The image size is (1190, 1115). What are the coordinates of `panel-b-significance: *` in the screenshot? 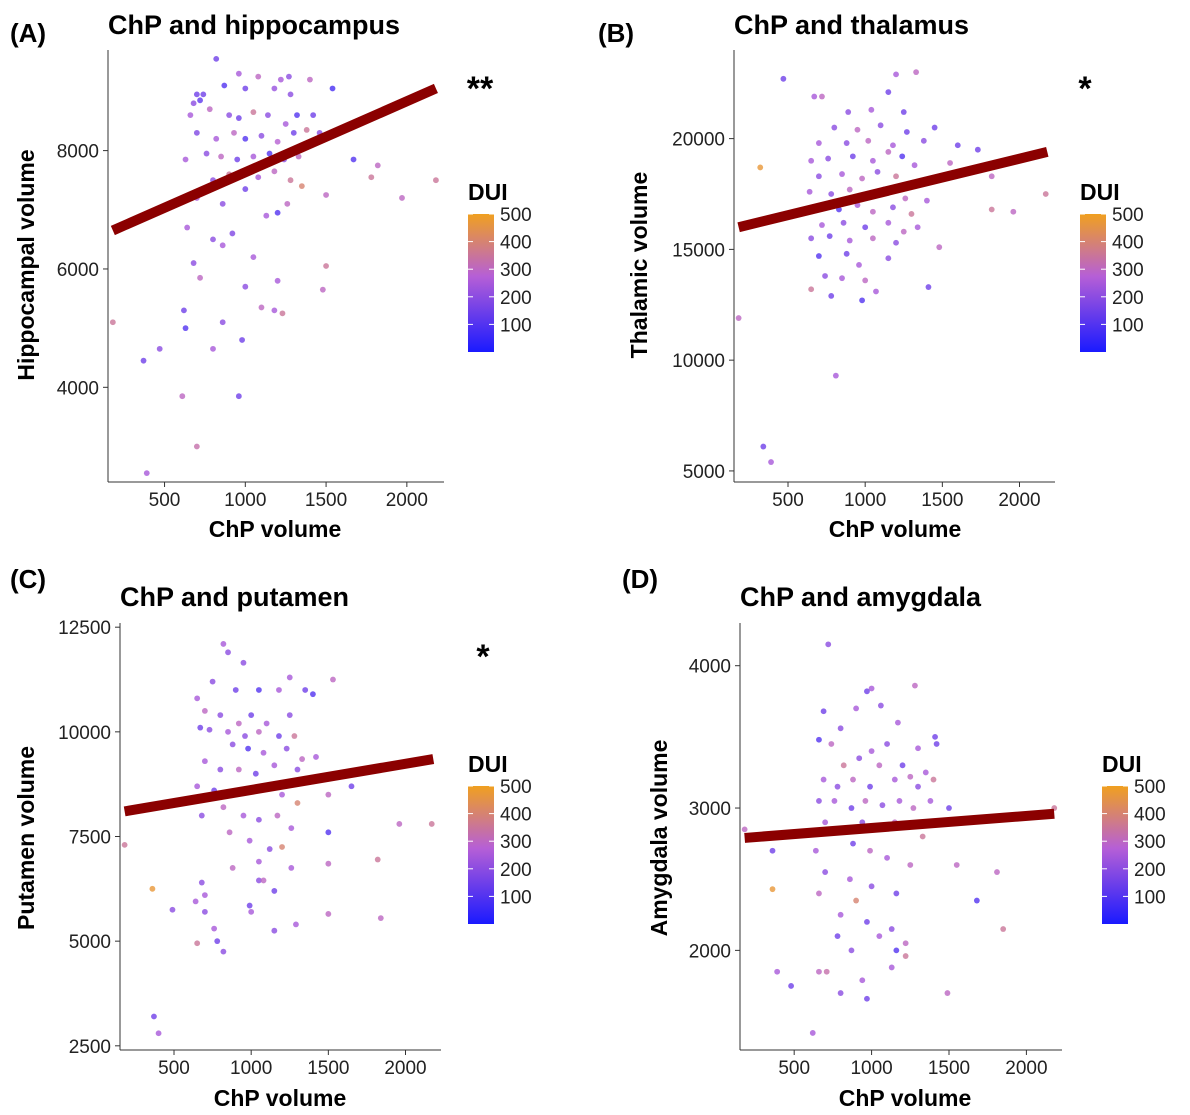 It's located at (1085, 89).